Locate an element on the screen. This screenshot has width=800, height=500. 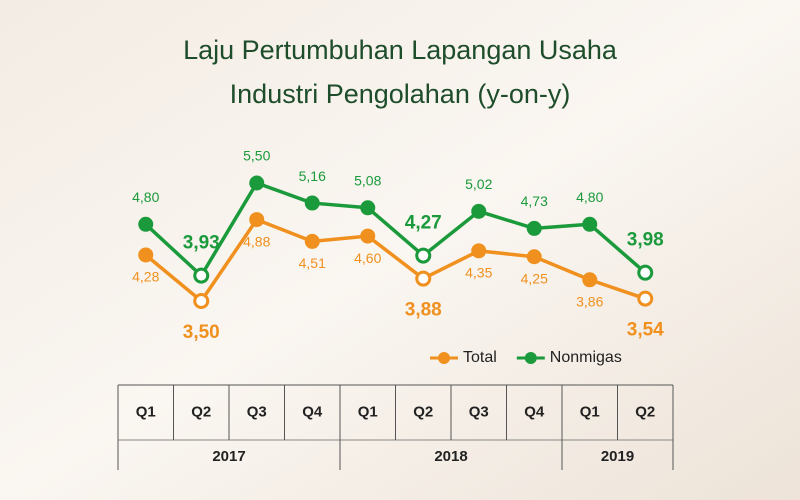
data-label: 3,50 is located at coordinates (201, 332).